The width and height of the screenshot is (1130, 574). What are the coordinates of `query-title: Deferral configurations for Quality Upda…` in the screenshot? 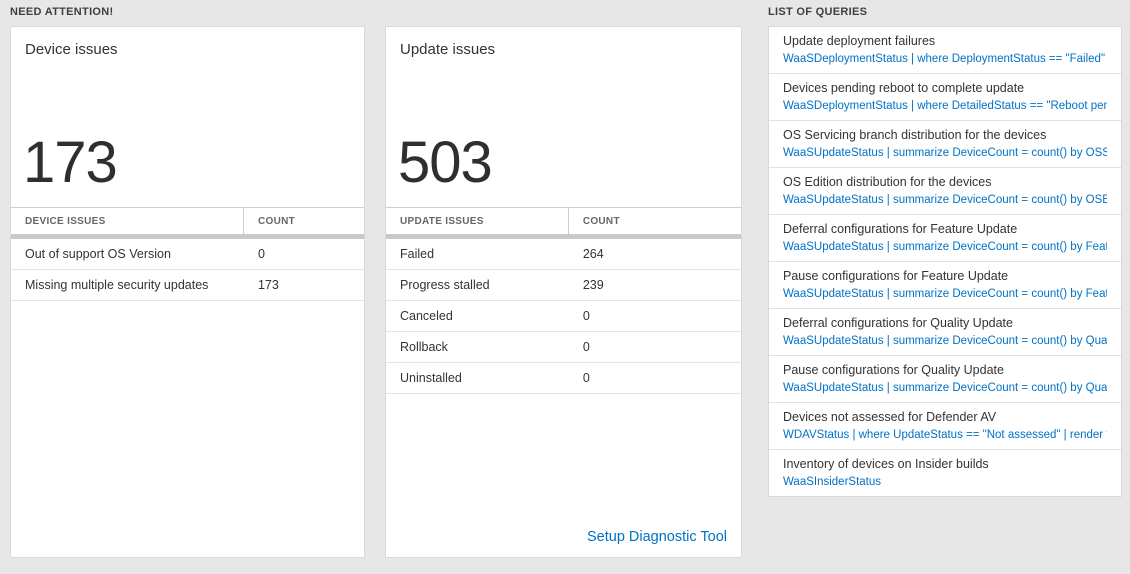 It's located at (898, 323).